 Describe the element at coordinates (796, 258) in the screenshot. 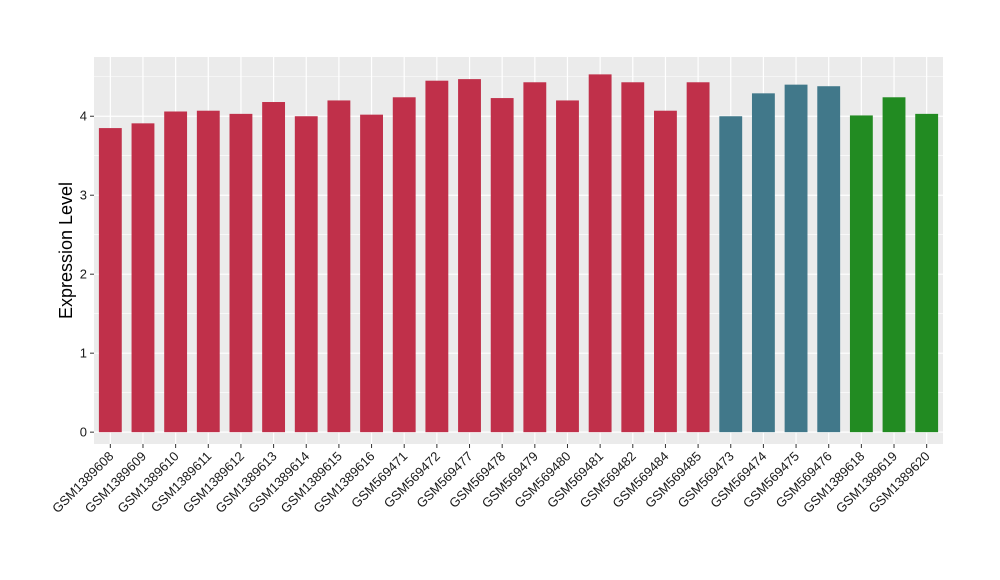

I see `bar-gsm569475` at that location.